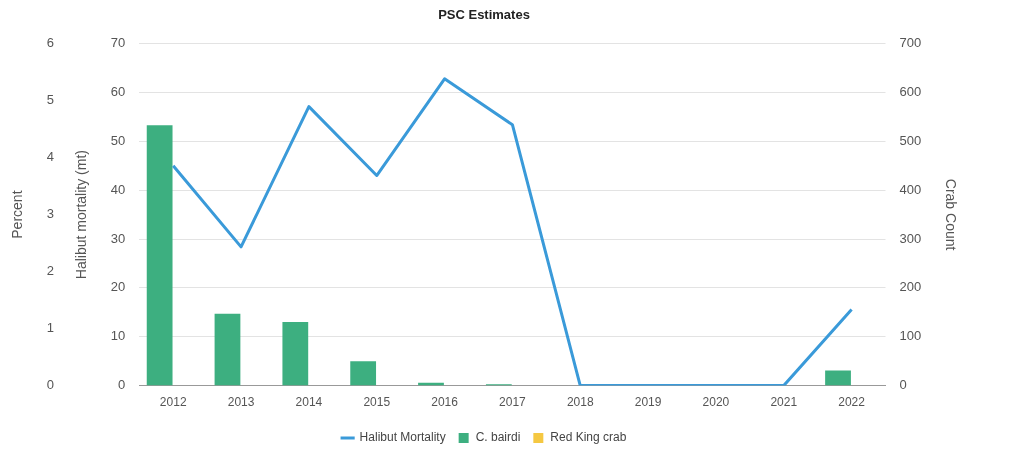  Describe the element at coordinates (910, 287) in the screenshot. I see `y2-tick-label: 200` at that location.